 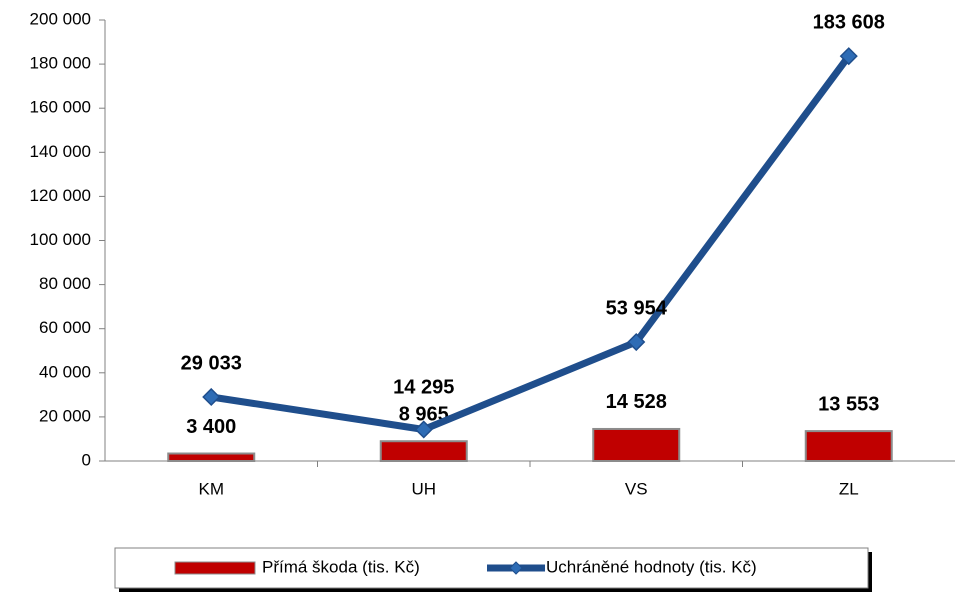 What do you see at coordinates (60, 195) in the screenshot?
I see `y-tick-label: 120 000` at bounding box center [60, 195].